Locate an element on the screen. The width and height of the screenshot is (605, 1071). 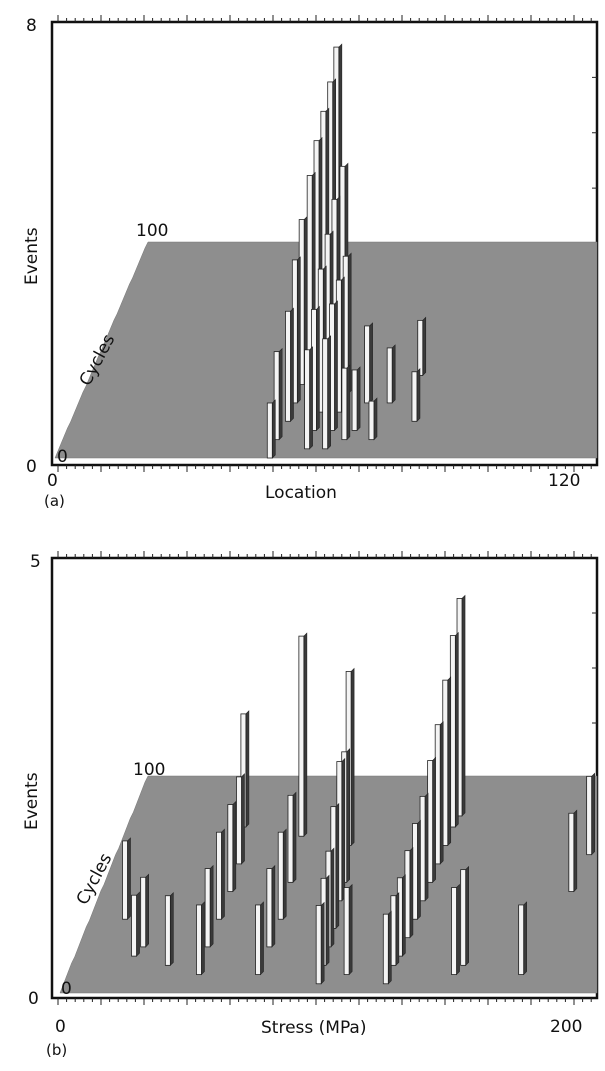
panel-a-y-max-tick-label: 8 is located at coordinates (31, 26).